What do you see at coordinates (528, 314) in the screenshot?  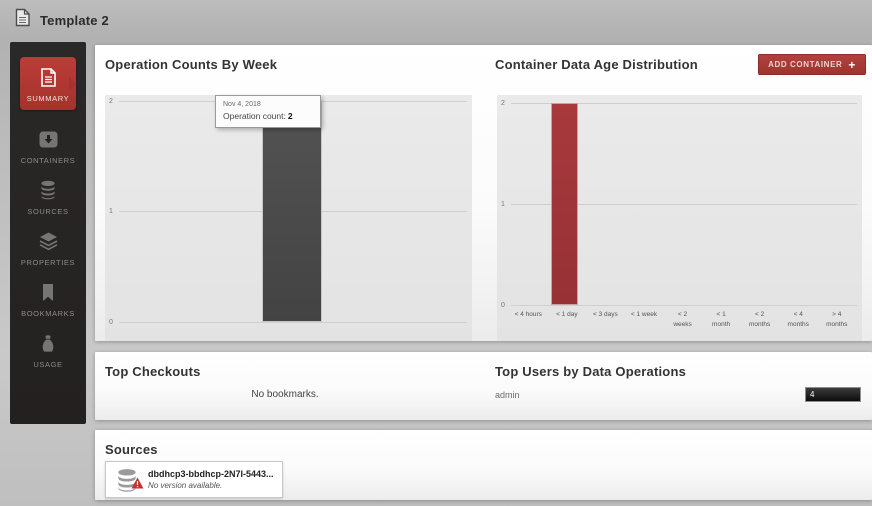 I see `x-tick: < 4 hours` at bounding box center [528, 314].